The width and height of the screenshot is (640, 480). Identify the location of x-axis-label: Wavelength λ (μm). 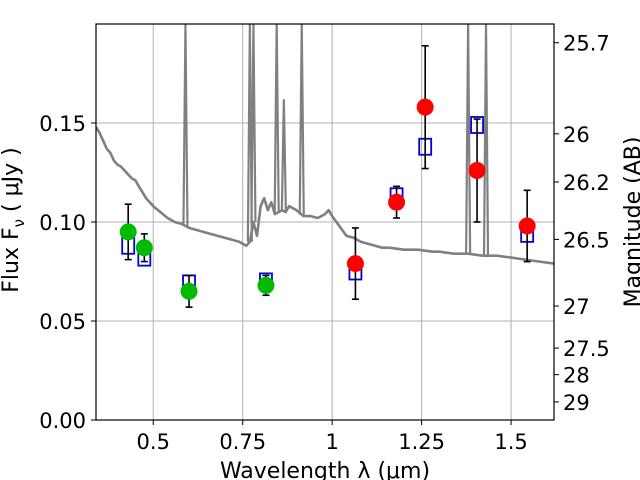
(325, 469).